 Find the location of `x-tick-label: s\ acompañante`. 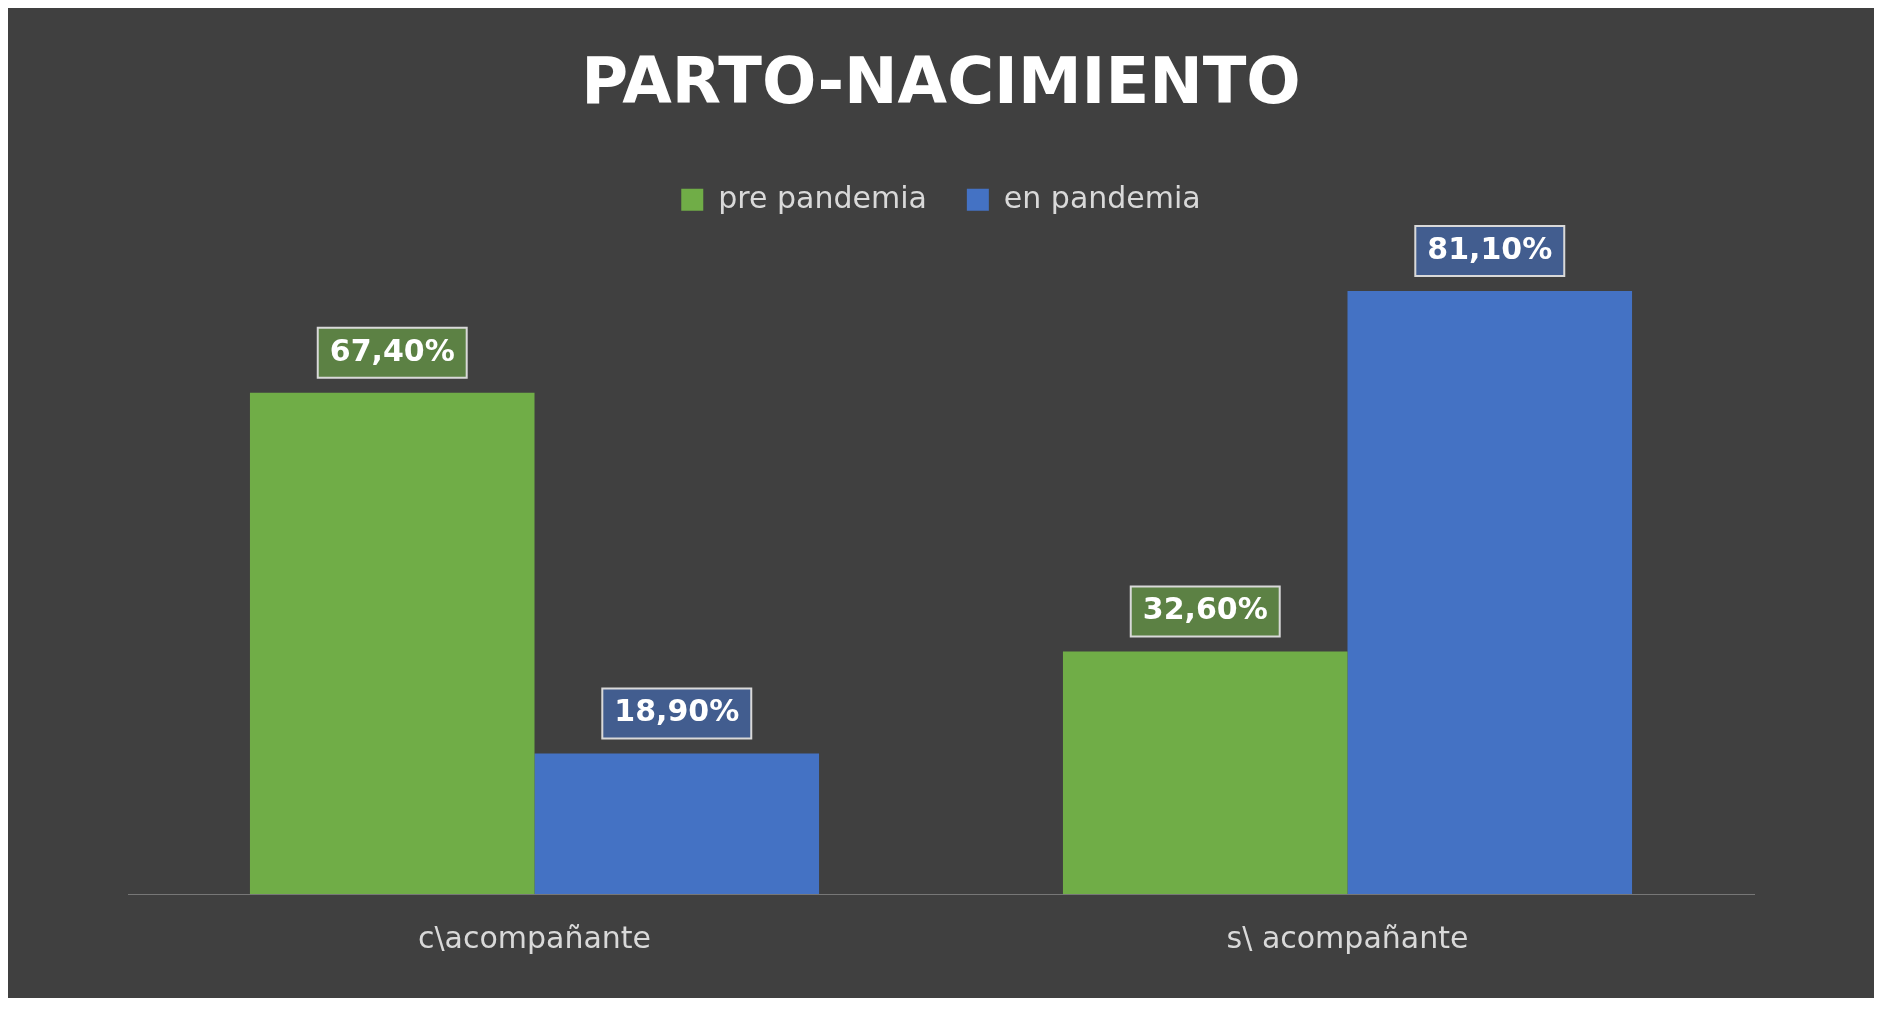

x-tick-label: s\ acompañante is located at coordinates (1347, 937).